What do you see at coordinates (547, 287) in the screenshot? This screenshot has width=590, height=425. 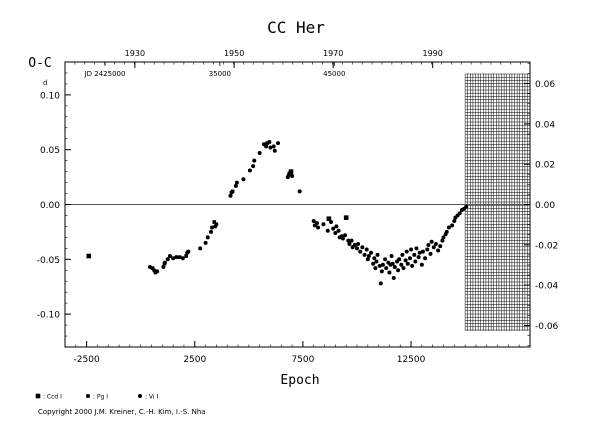 I see `right-y-tick-label: -0.04` at bounding box center [547, 287].